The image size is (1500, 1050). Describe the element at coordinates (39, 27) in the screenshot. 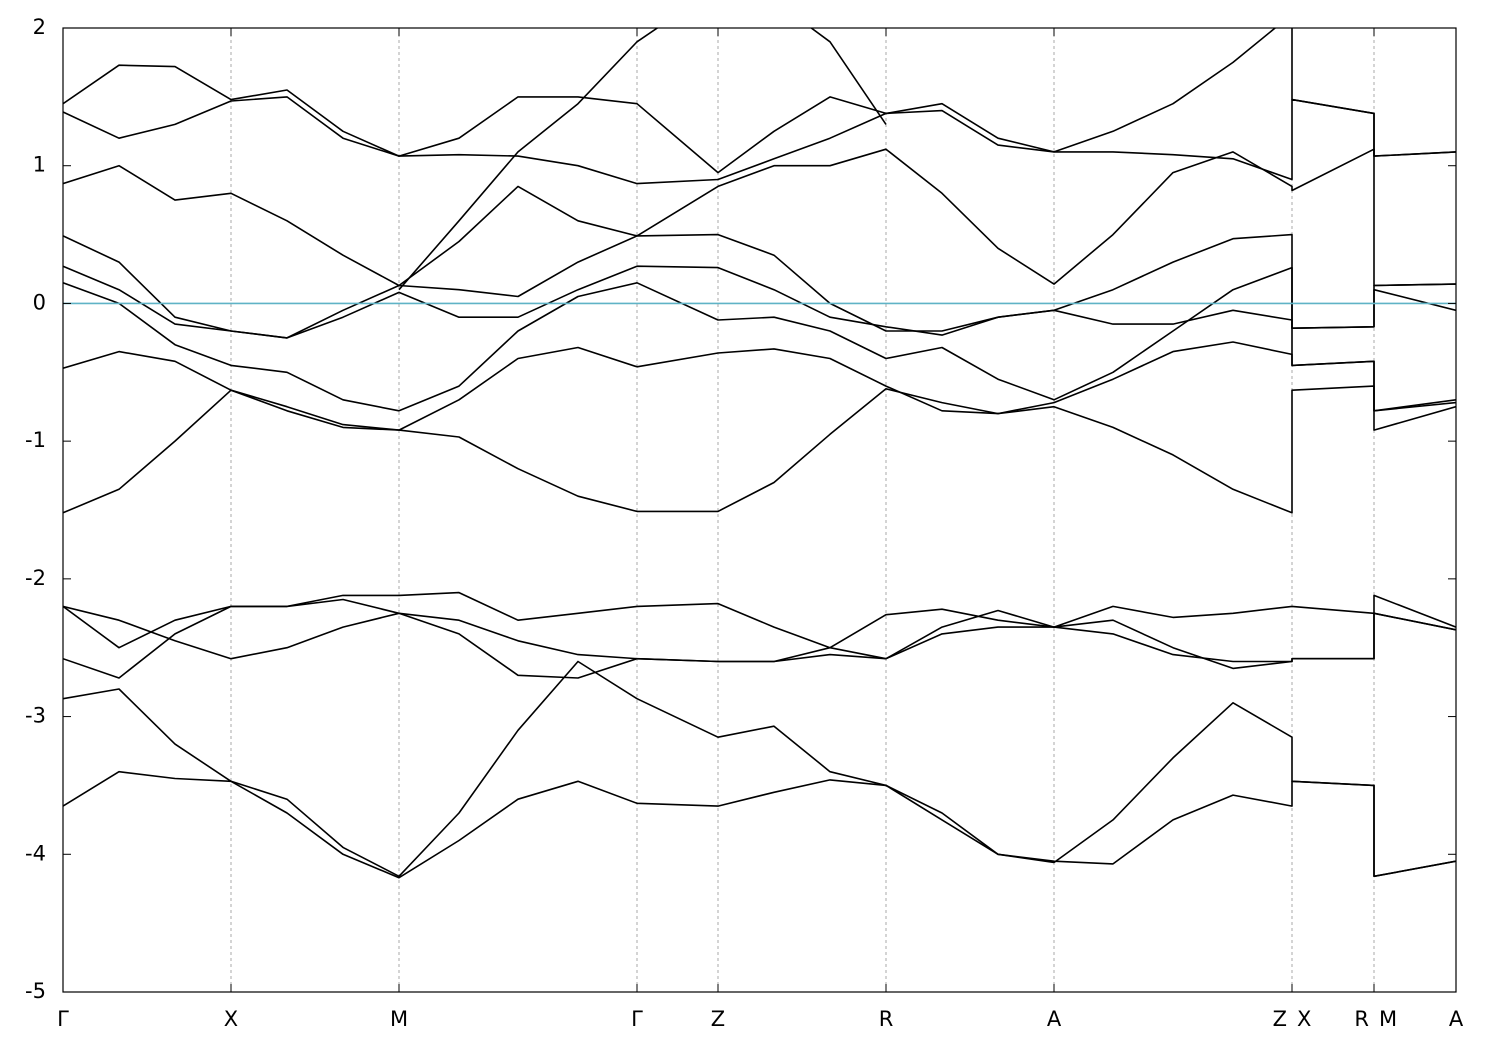

I see `y-tick-label: 2` at that location.